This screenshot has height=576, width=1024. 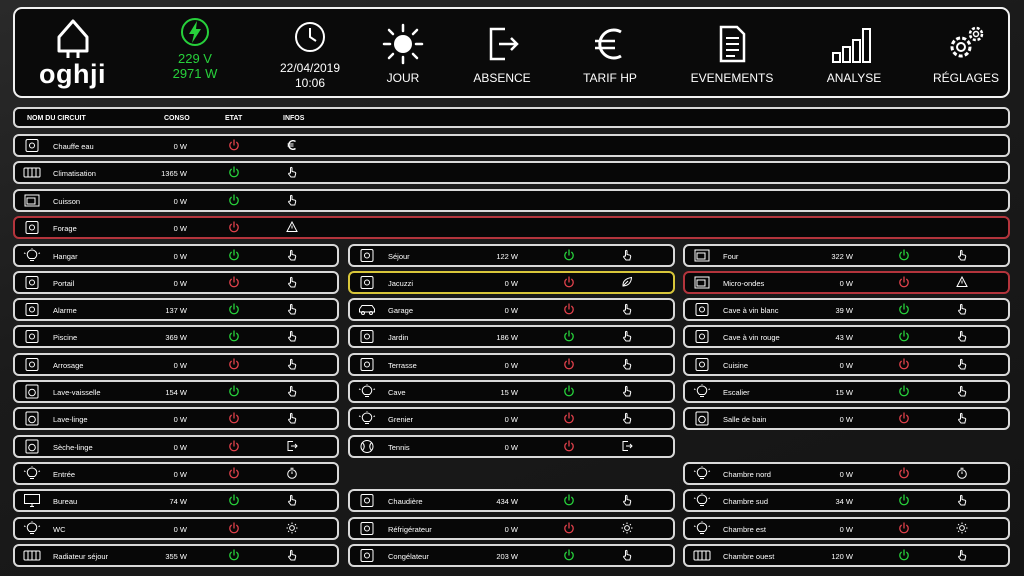 What do you see at coordinates (846, 528) in the screenshot?
I see `circuit-row: Chambre est 0 W` at bounding box center [846, 528].